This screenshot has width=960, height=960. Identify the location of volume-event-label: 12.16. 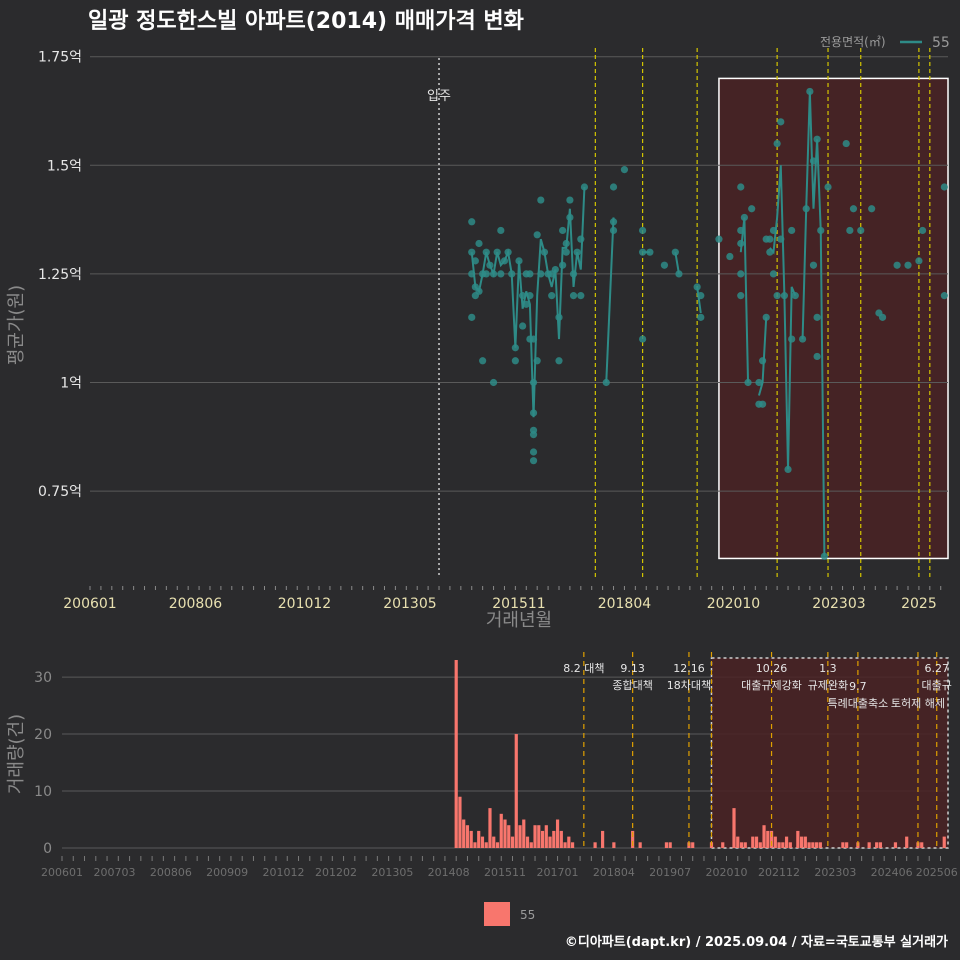
(689, 668).